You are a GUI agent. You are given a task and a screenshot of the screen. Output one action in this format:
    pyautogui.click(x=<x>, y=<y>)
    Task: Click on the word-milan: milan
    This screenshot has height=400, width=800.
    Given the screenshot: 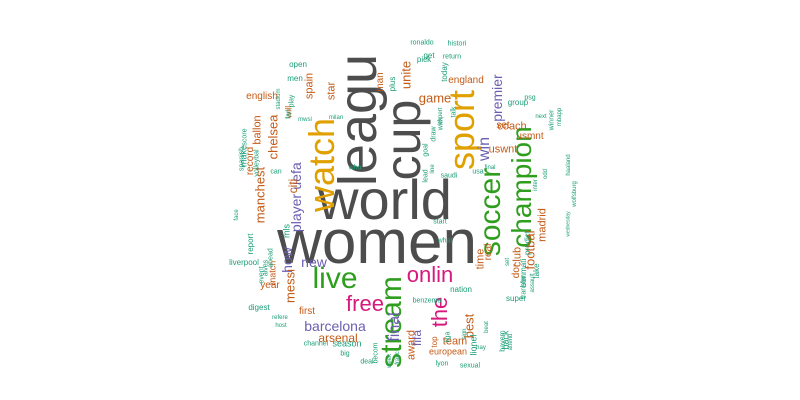 What is the action you would take?
    pyautogui.click(x=336, y=118)
    